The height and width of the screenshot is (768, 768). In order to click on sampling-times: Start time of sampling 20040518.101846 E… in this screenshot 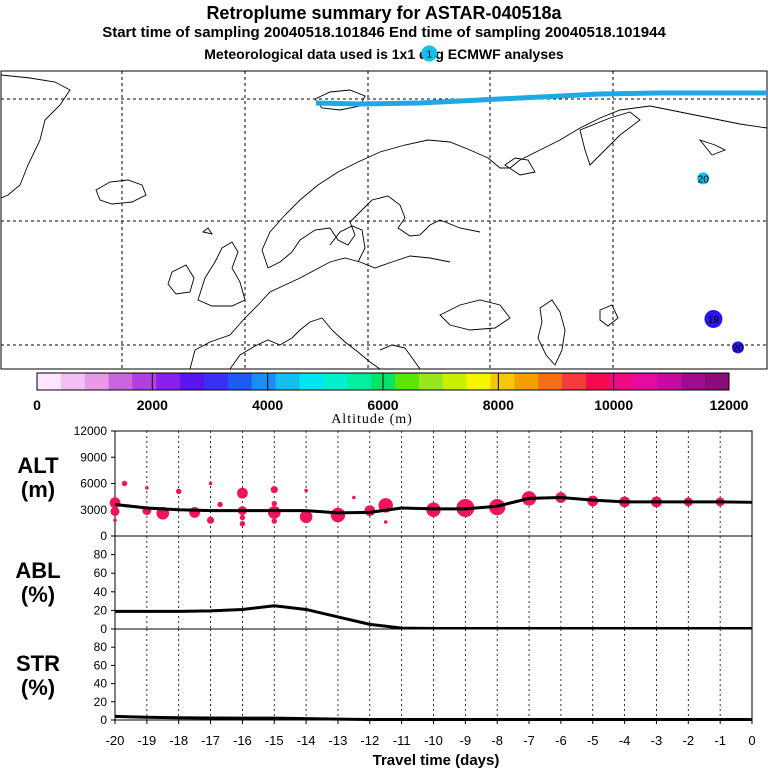, I will do `click(384, 32)`.